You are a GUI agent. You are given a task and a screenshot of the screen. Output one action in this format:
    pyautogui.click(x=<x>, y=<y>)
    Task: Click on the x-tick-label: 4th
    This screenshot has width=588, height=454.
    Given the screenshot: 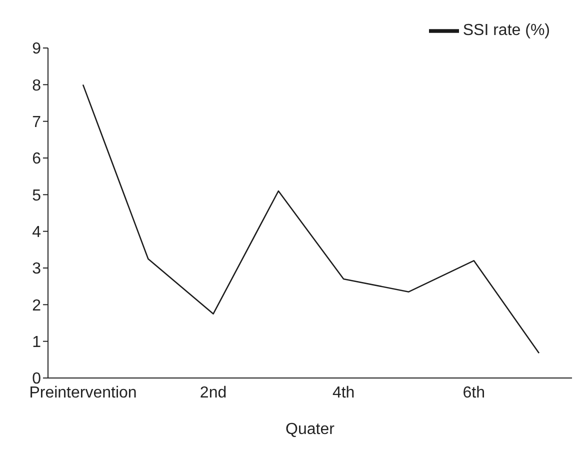 What is the action you would take?
    pyautogui.click(x=343, y=393)
    